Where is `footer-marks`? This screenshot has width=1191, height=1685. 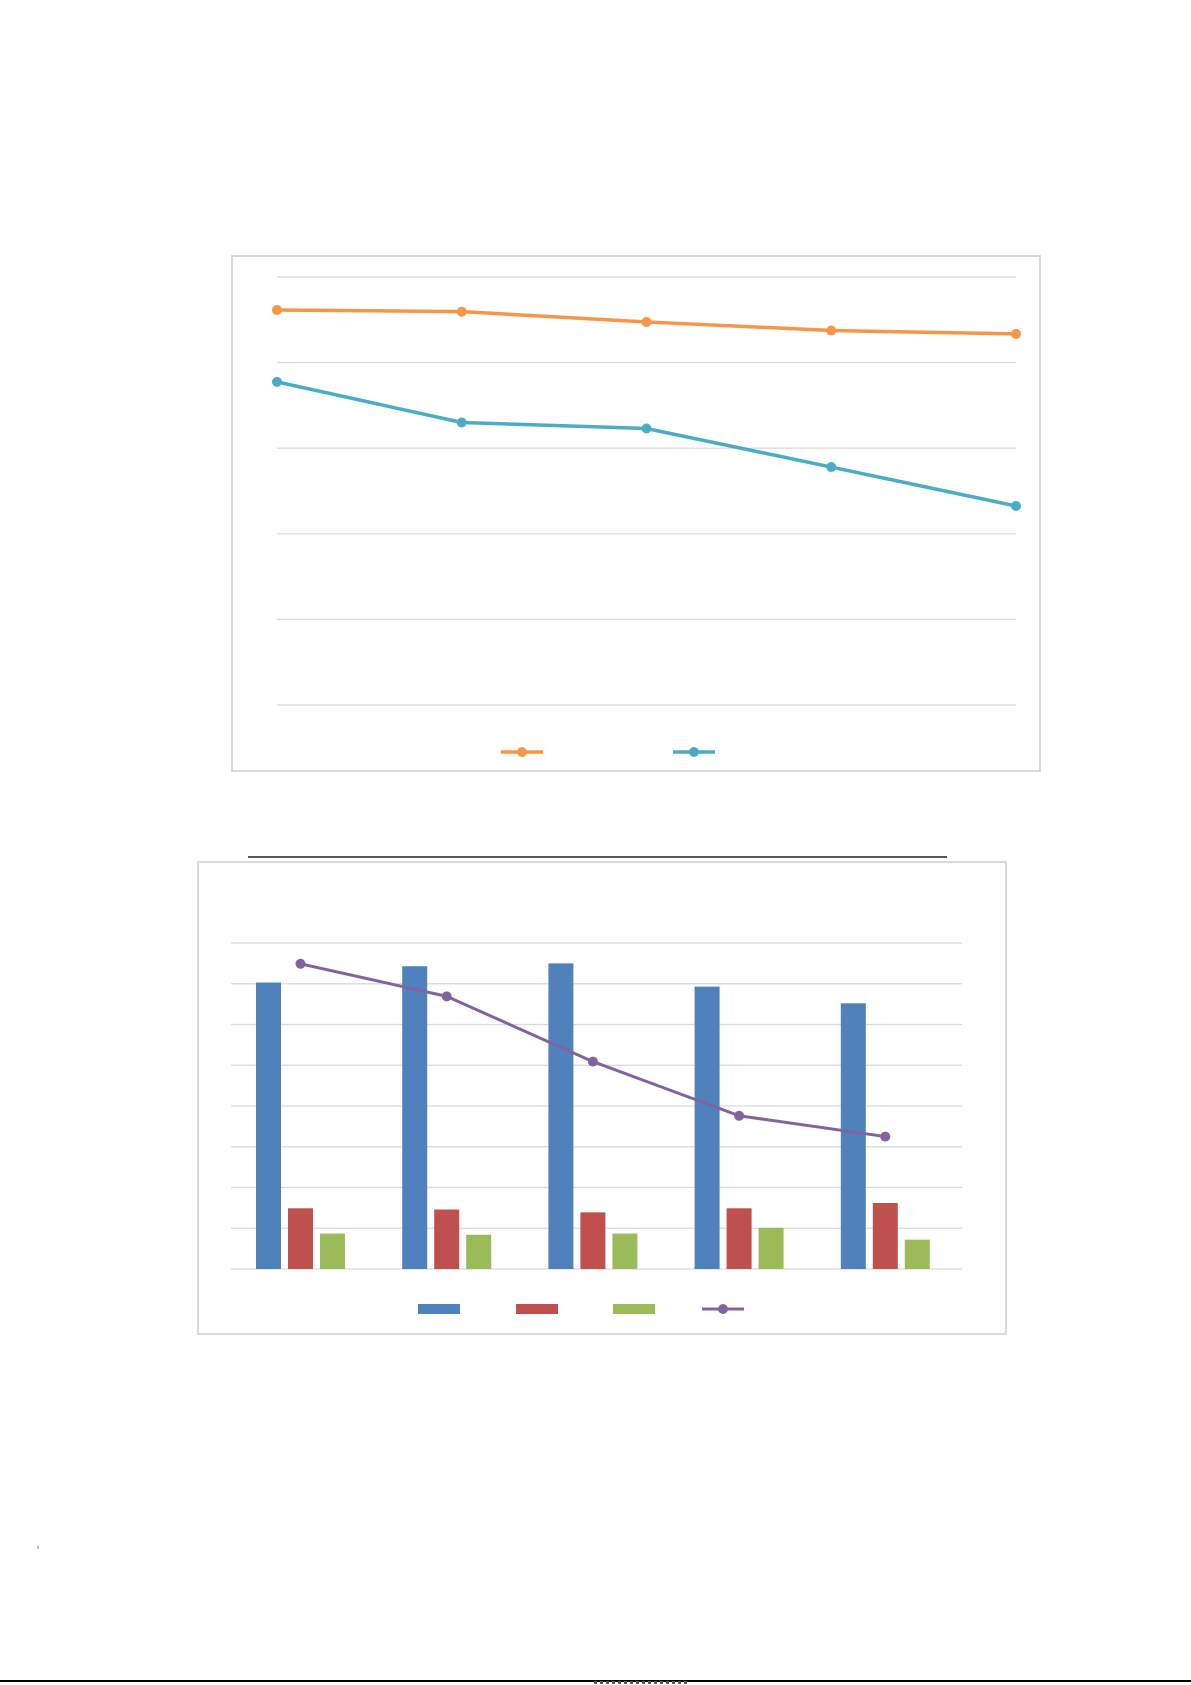
footer-marks is located at coordinates (642, 1682).